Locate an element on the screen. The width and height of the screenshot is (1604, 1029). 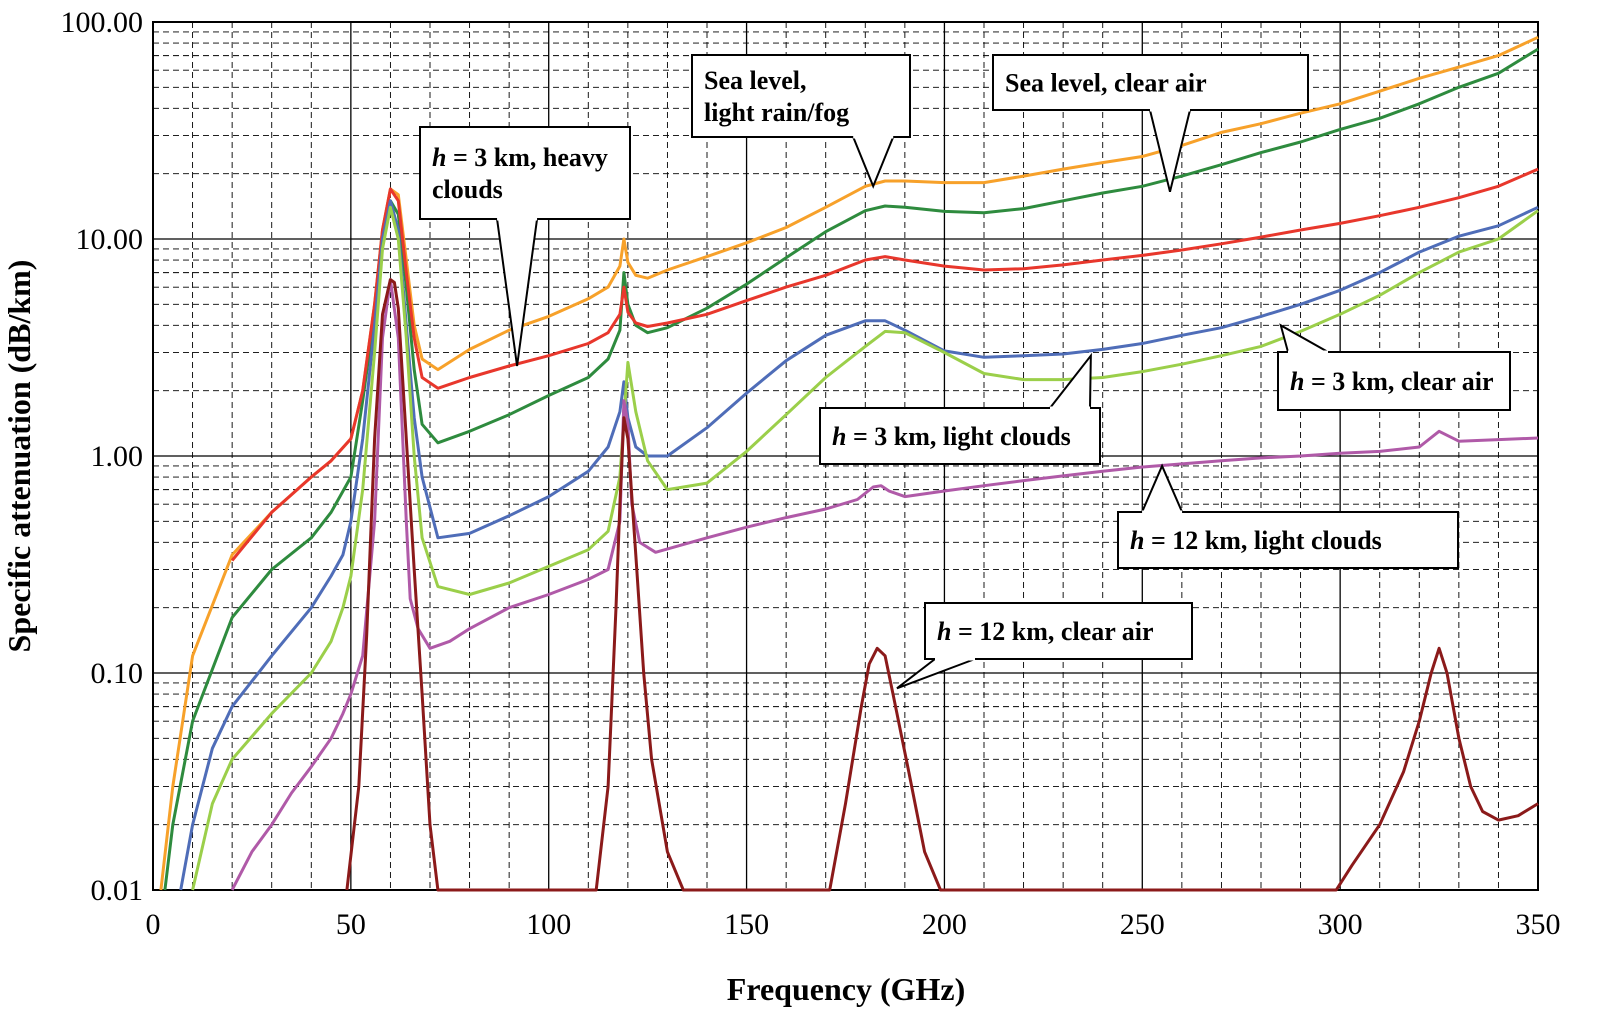
callout-c_c3: h = 3 km, clear air is located at coordinates (1394, 367).